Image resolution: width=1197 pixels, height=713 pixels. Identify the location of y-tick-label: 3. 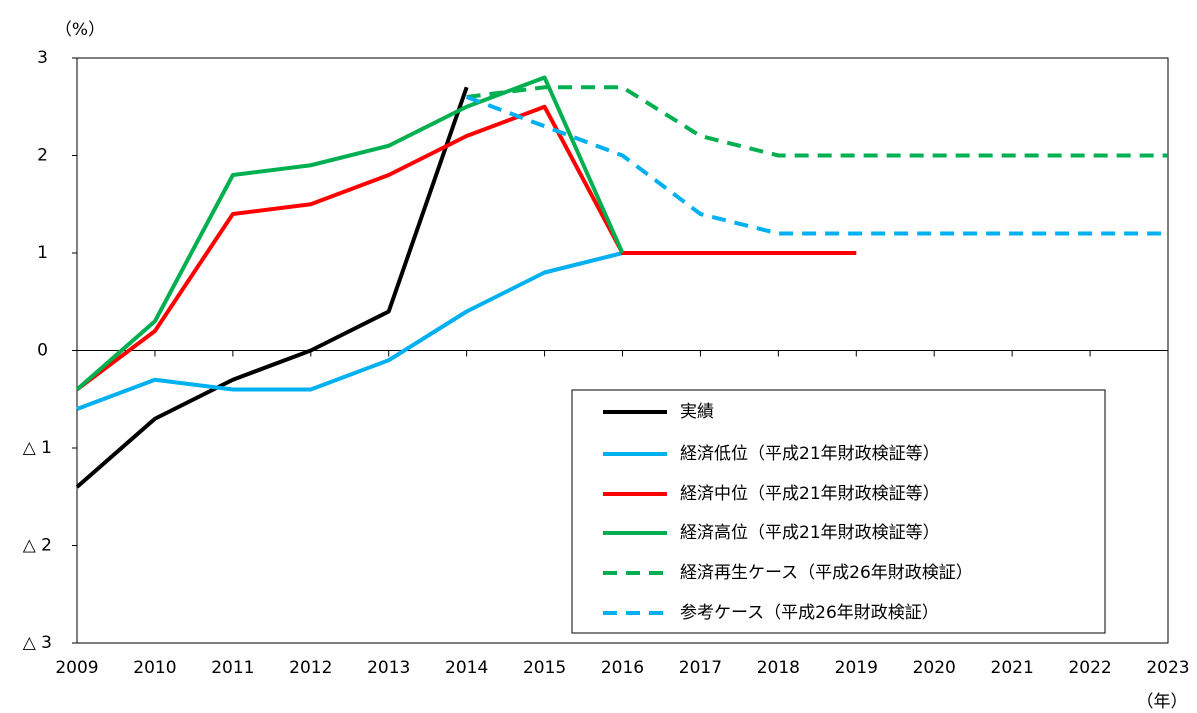
(42, 58).